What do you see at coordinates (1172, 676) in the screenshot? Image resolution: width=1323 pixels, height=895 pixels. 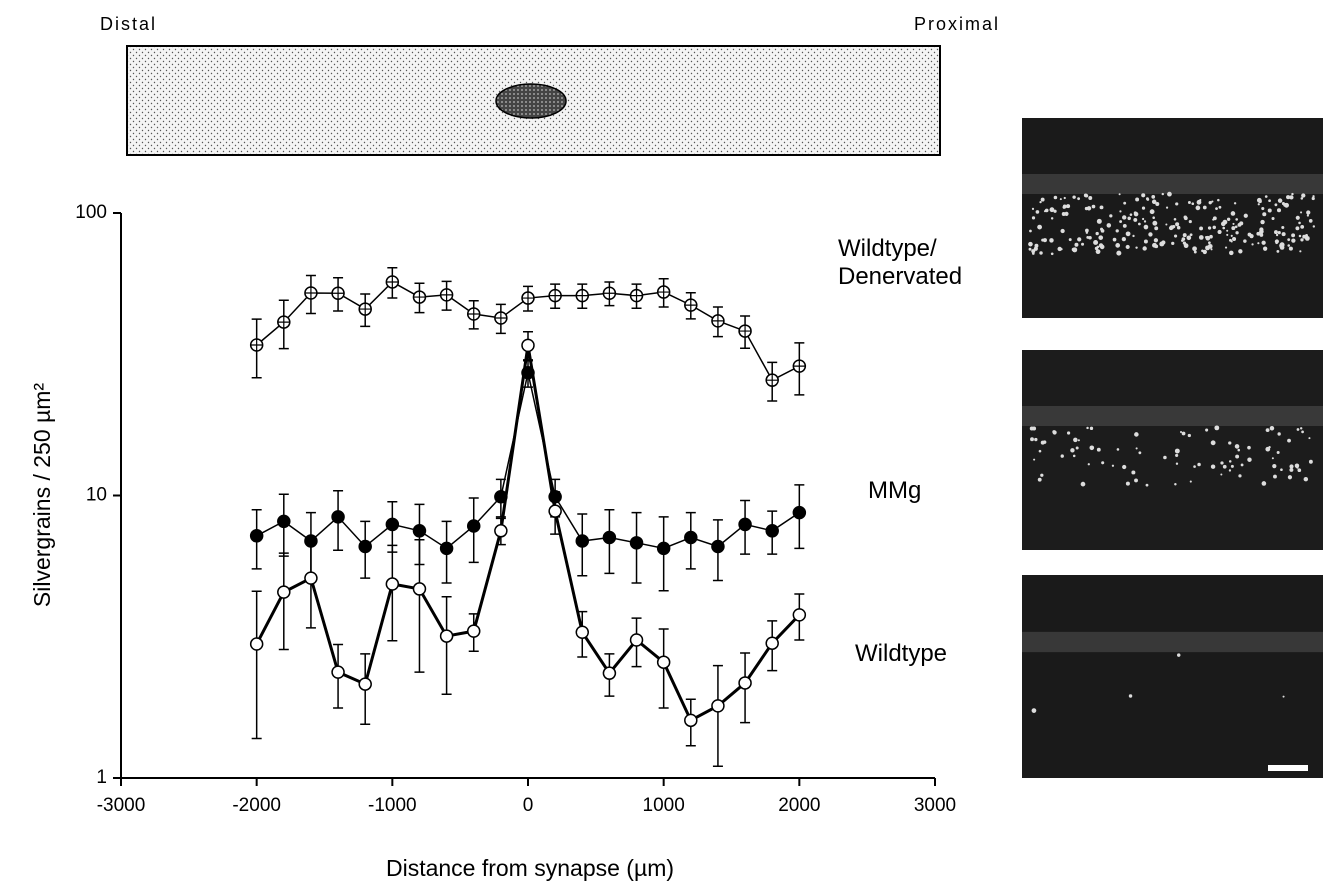 I see `micrograph` at bounding box center [1172, 676].